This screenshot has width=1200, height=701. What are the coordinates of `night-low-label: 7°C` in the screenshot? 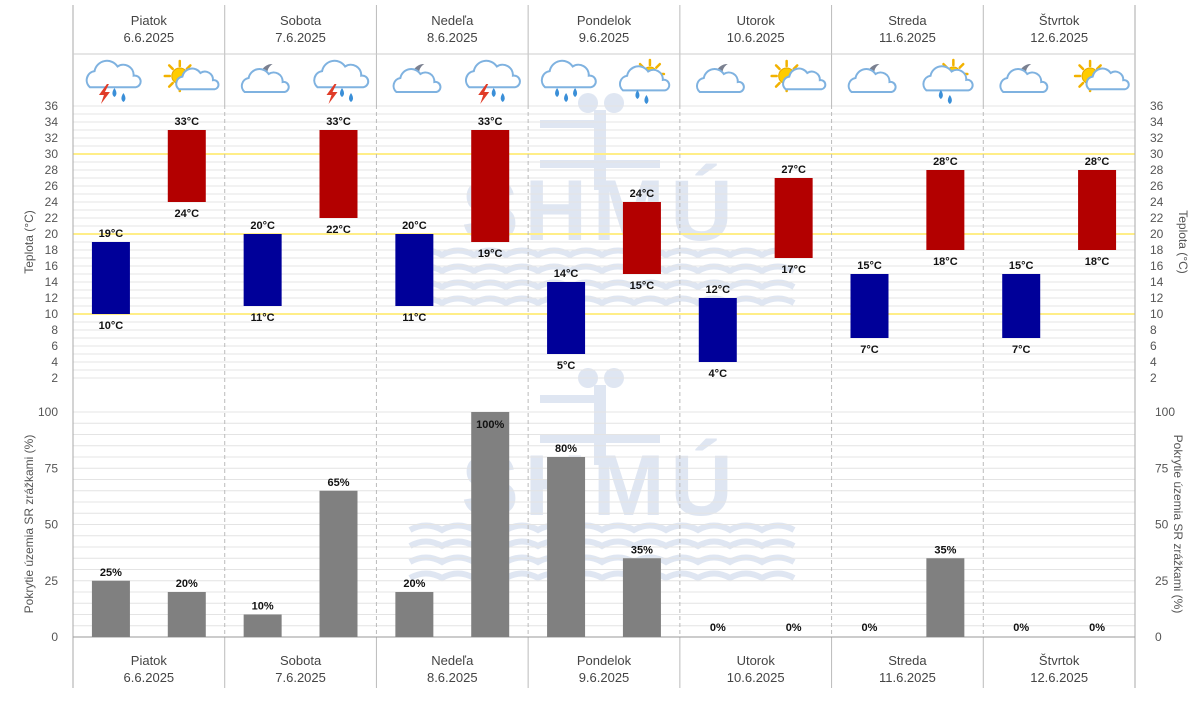 It's located at (869, 350).